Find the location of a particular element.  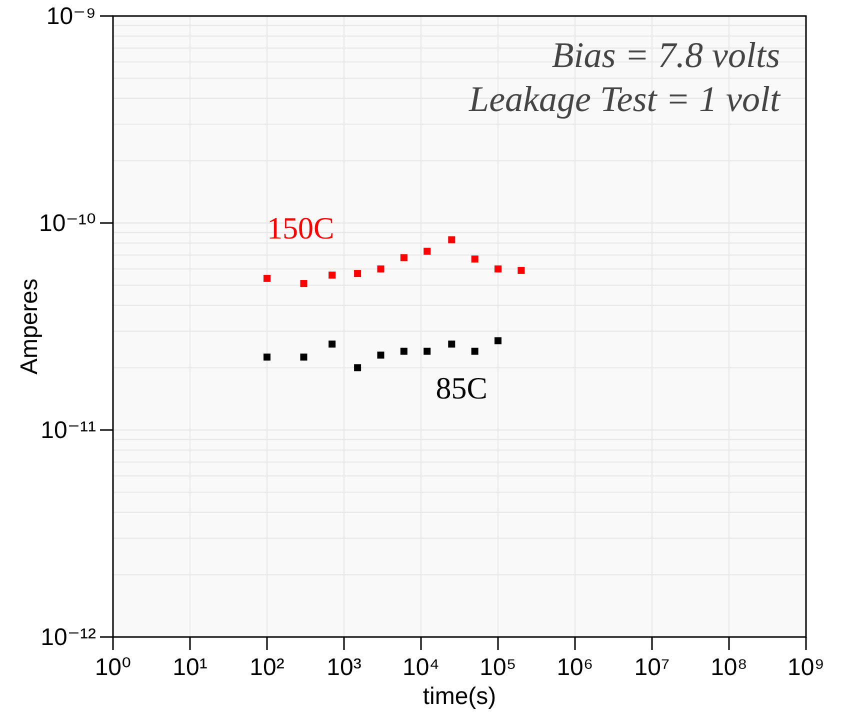

annotation: Leakage Test = 1 volt is located at coordinates (624, 99).